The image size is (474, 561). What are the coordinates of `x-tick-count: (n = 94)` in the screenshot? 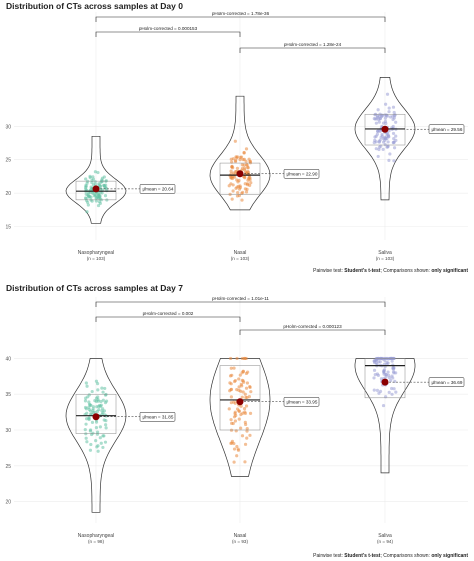 It's located at (385, 541).